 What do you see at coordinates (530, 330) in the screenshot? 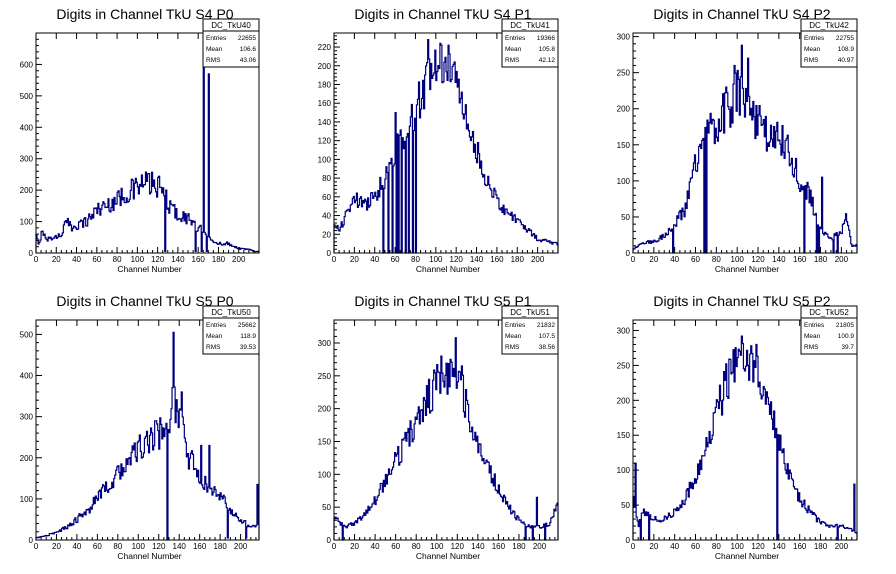
I see `stats-box: DC_TkU51 Entries 21832 Mean 107.5 RMS 38.56` at bounding box center [530, 330].